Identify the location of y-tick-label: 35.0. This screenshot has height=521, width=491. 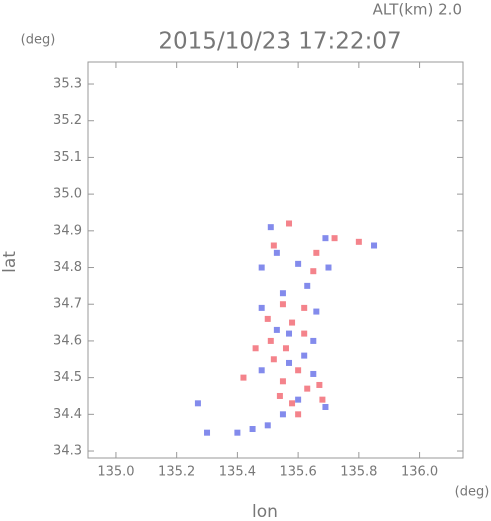
(67, 194).